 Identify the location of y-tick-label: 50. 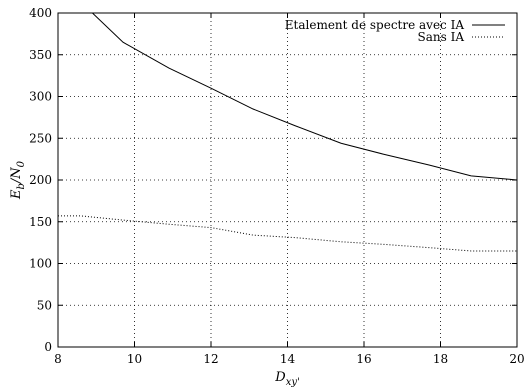
(44, 305).